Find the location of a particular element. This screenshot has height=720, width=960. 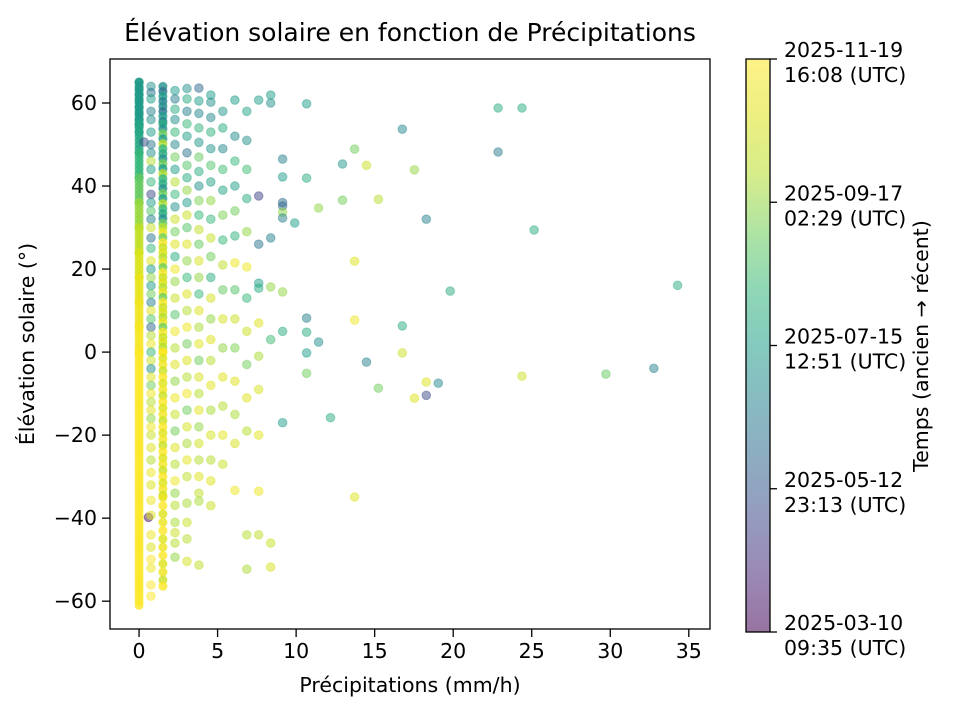

x-tick-label: 20 is located at coordinates (453, 651).